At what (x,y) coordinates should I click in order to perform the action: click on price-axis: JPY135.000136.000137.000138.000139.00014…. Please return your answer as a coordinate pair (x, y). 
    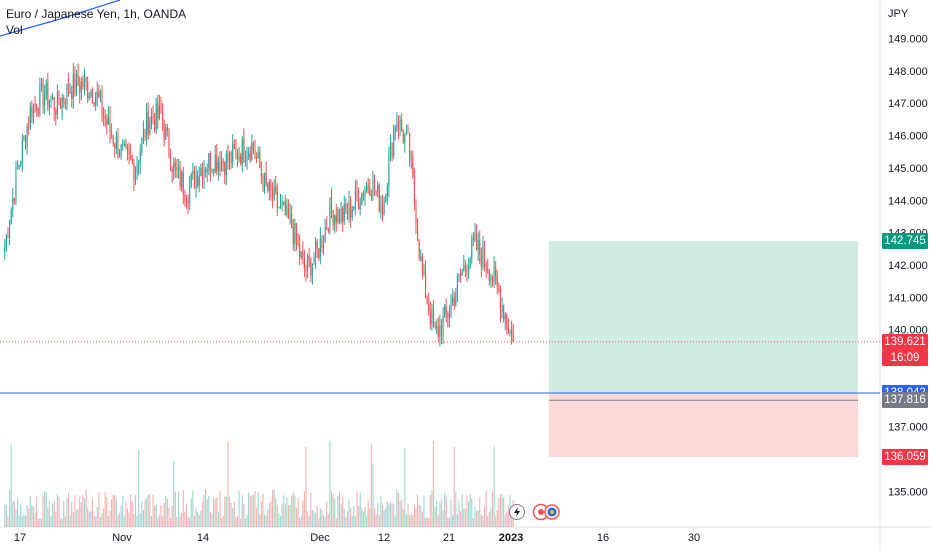
    Looking at the image, I should click on (908, 253).